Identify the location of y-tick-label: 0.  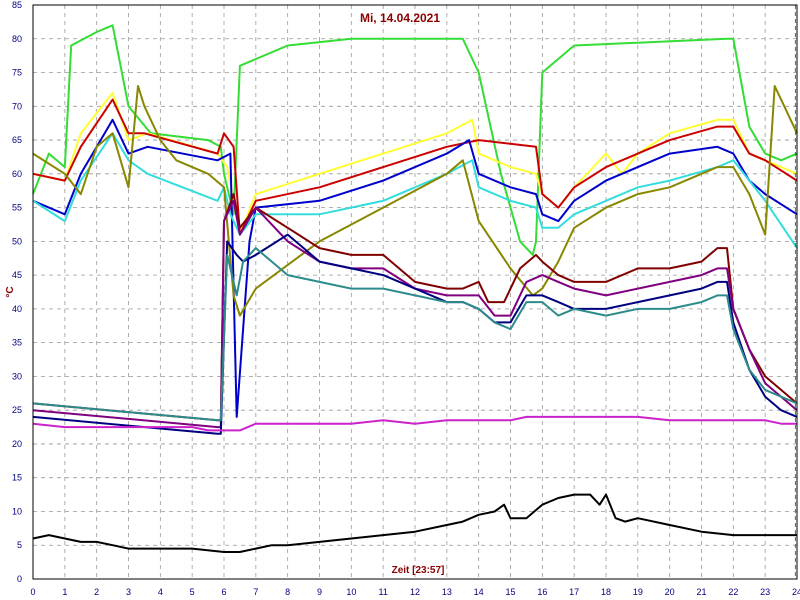
(19, 579).